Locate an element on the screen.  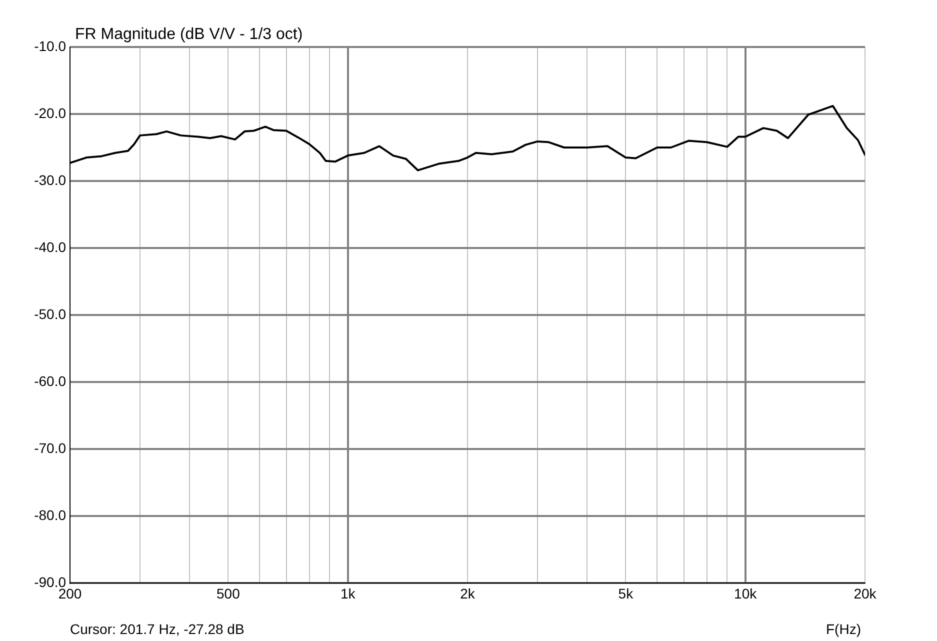
x-tick-label: 1k is located at coordinates (348, 593).